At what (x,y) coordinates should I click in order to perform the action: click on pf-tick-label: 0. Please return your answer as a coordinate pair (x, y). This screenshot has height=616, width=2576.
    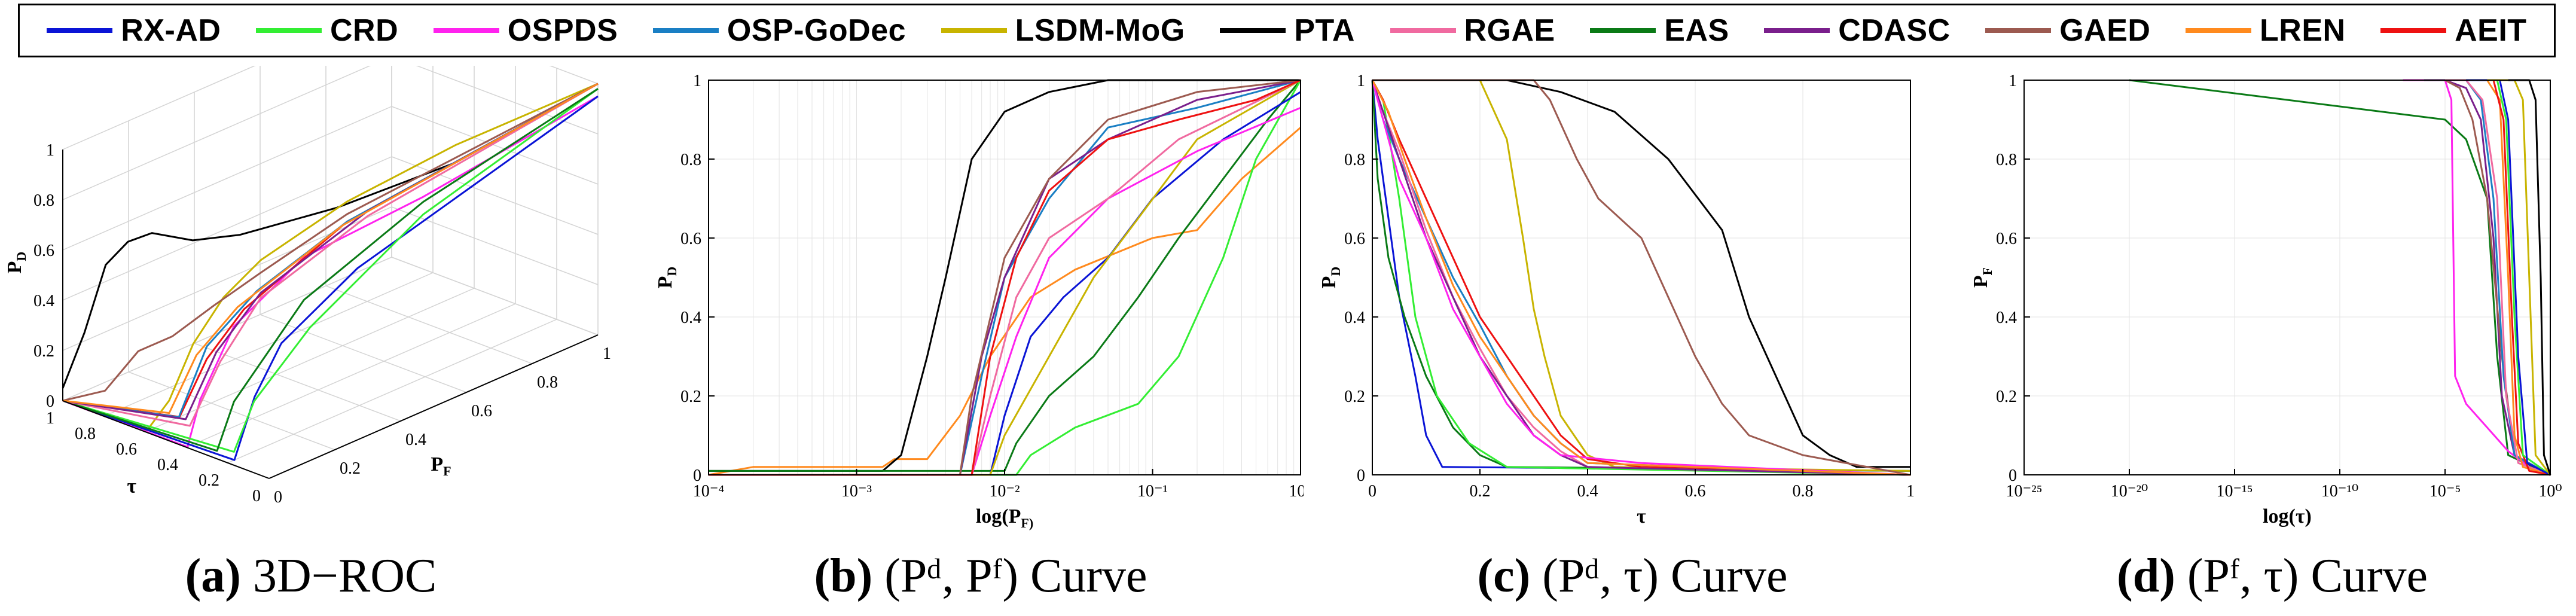
    Looking at the image, I should click on (278, 497).